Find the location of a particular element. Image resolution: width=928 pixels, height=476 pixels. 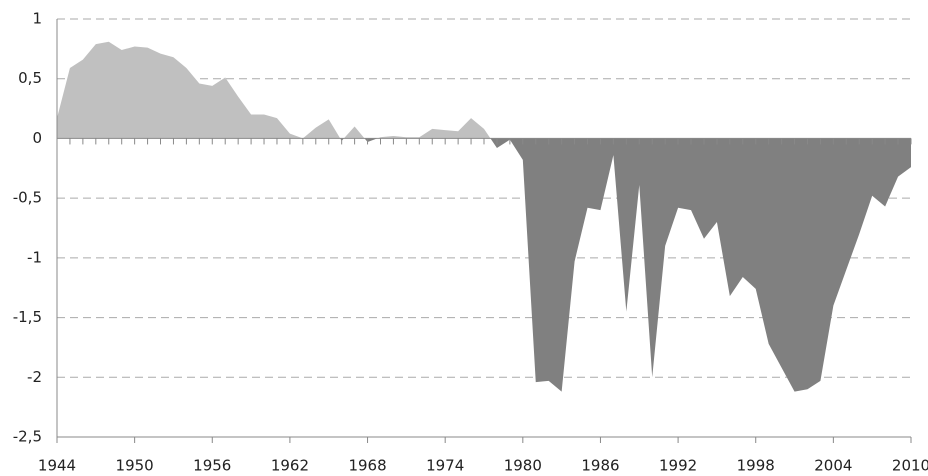

x-tick-label: 1974 is located at coordinates (445, 466).